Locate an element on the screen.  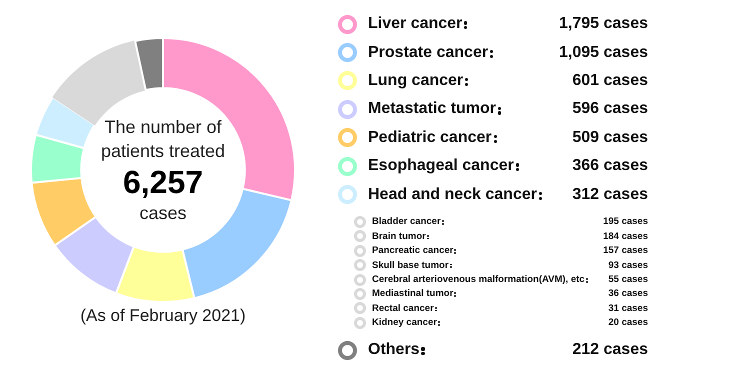
data-label: 195 cases is located at coordinates (625, 222).